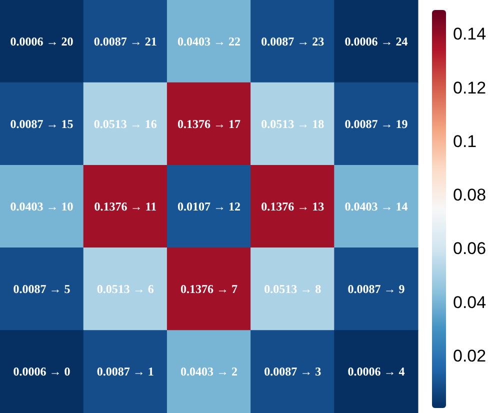 This screenshot has height=413, width=497. Describe the element at coordinates (42, 41) in the screenshot. I see `data-label: 0.0006 → 20` at that location.